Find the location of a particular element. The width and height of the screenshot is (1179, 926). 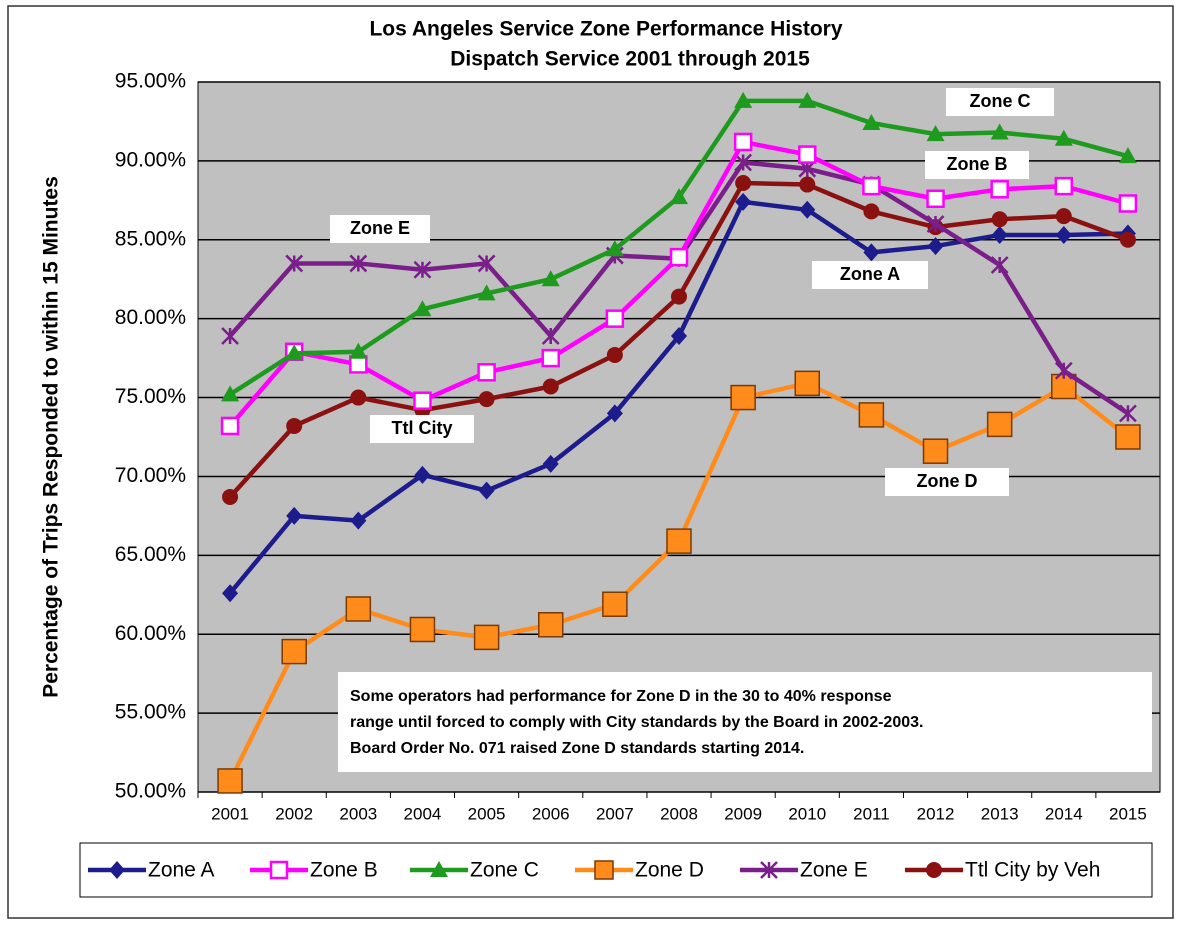

annotation: Zone E is located at coordinates (380, 228).